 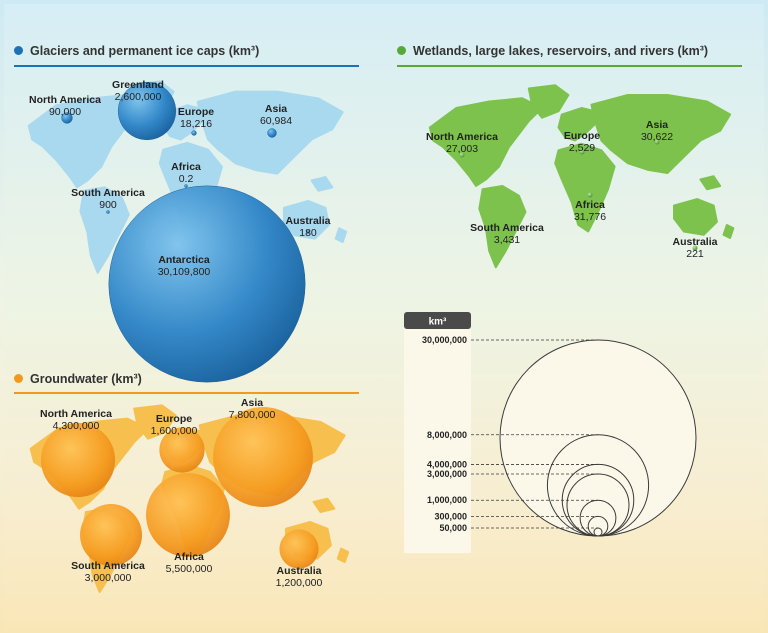 What do you see at coordinates (590, 205) in the screenshot?
I see `wetlands-africa-name-label: Africa` at bounding box center [590, 205].